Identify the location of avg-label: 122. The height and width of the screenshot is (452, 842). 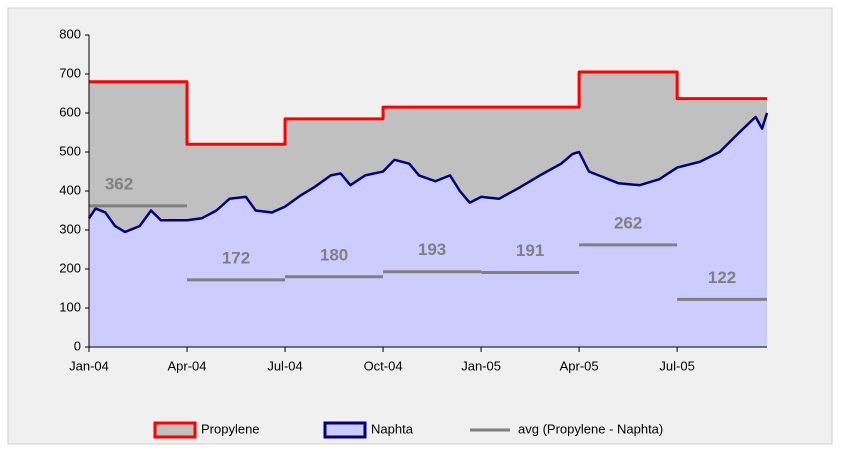
(722, 277).